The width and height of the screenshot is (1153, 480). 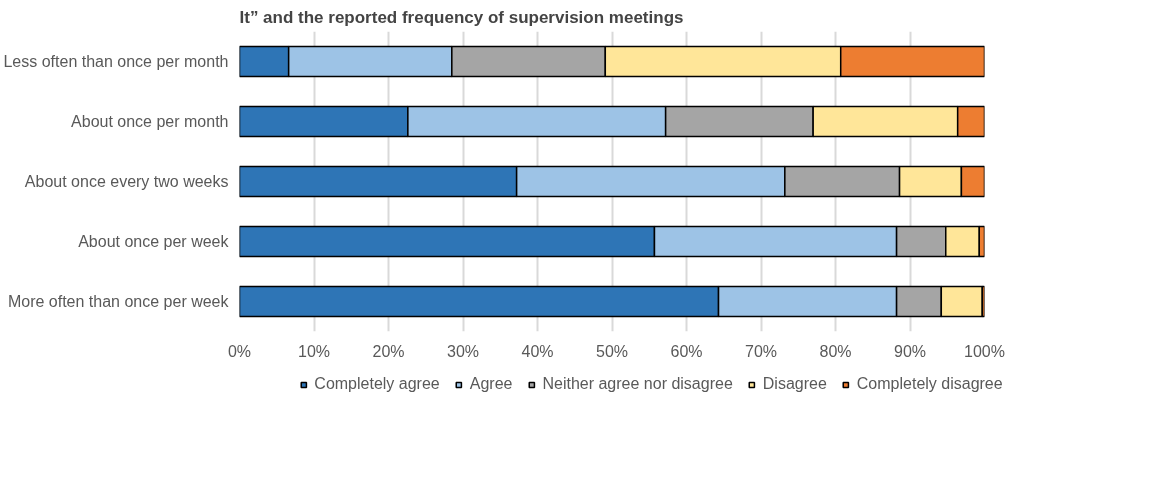 I want to click on legend-label: Agree, so click(x=491, y=384).